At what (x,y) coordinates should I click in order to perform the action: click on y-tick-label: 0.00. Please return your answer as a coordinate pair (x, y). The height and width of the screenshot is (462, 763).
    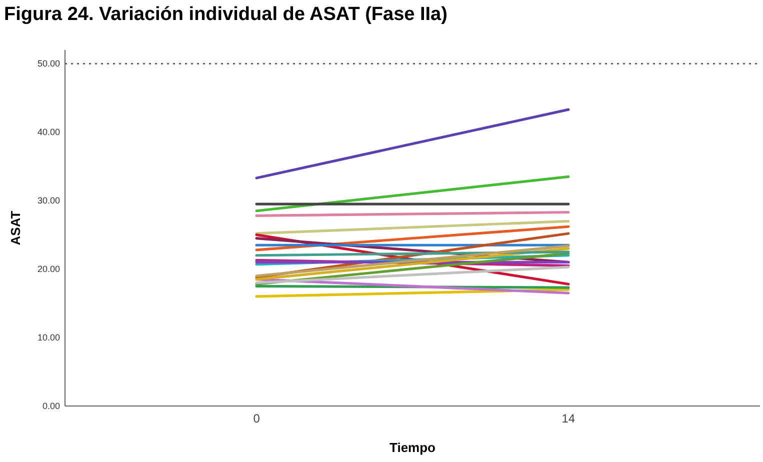
    Looking at the image, I should click on (51, 405).